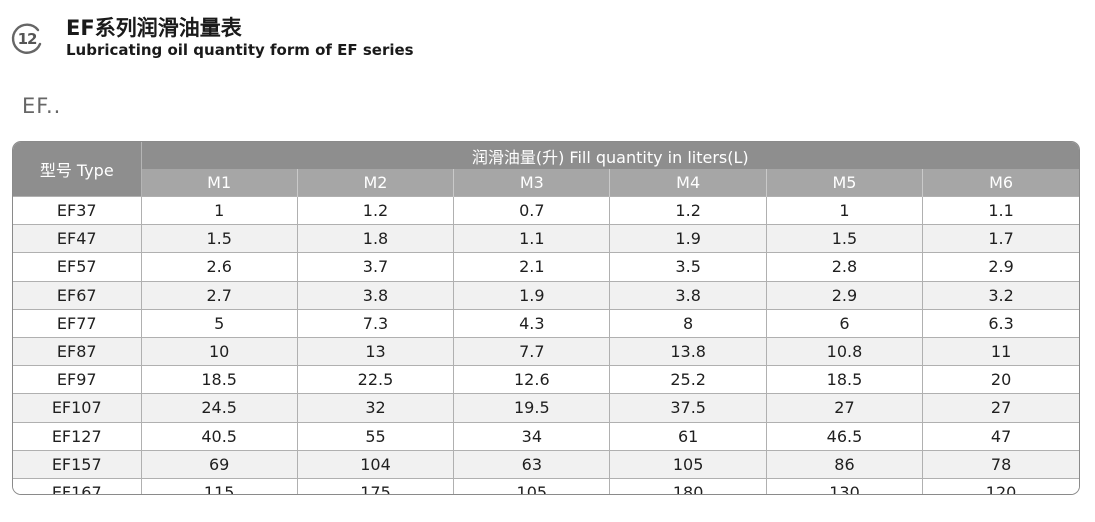 The image size is (1095, 522). Describe the element at coordinates (219, 183) in the screenshot. I see `column-header-m1: M1` at that location.